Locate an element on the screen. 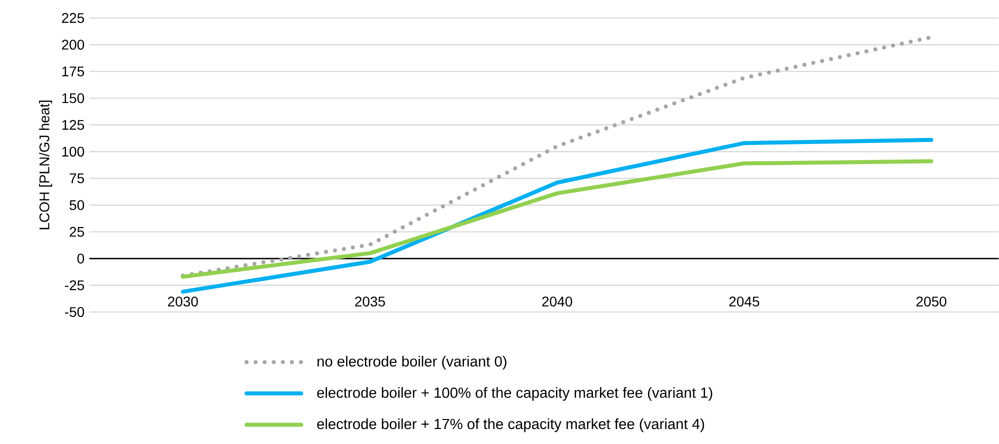  legend-label: electrode boiler + 17% of the capacity market fee (variant 4) is located at coordinates (510, 425).